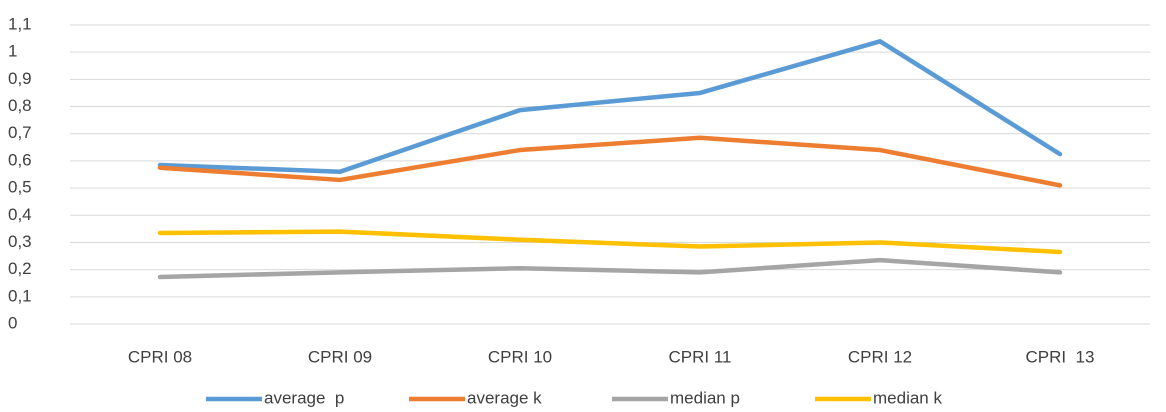 The height and width of the screenshot is (412, 1166). What do you see at coordinates (20, 132) in the screenshot?
I see `y-tick-label: 0,7` at bounding box center [20, 132].